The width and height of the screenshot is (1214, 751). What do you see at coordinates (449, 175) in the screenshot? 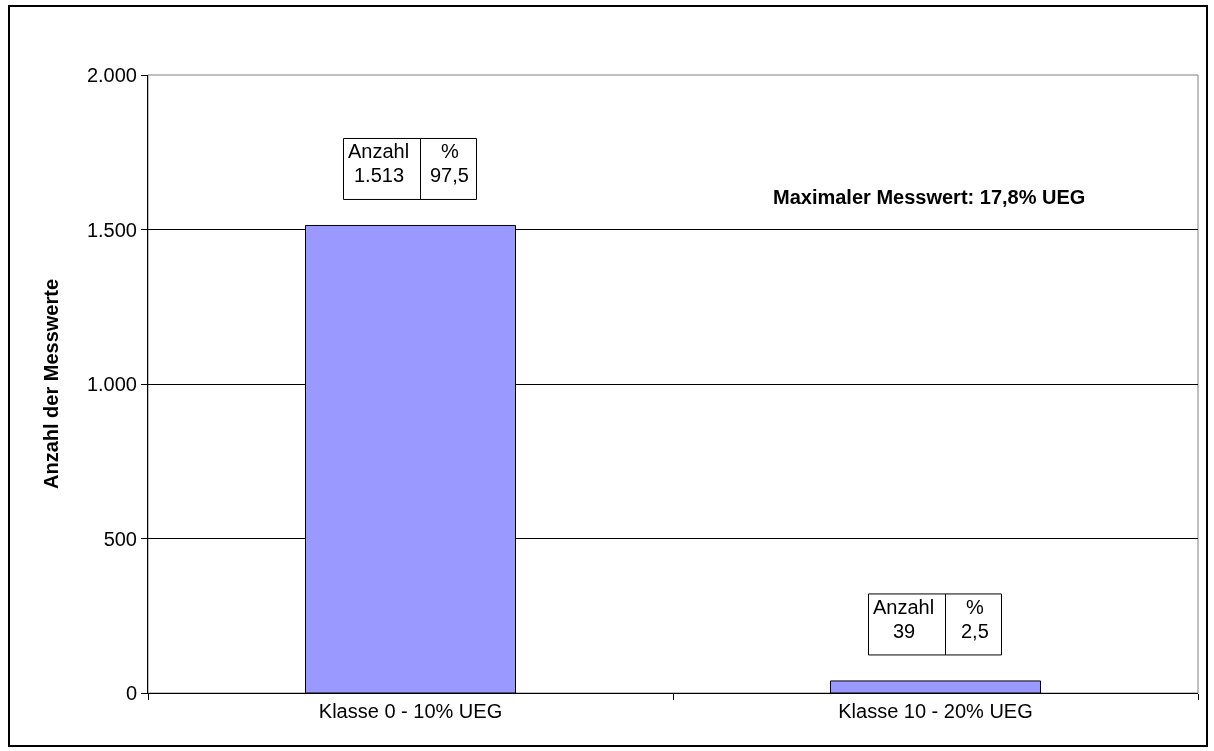
I see `annotation: 97,5` at bounding box center [449, 175].